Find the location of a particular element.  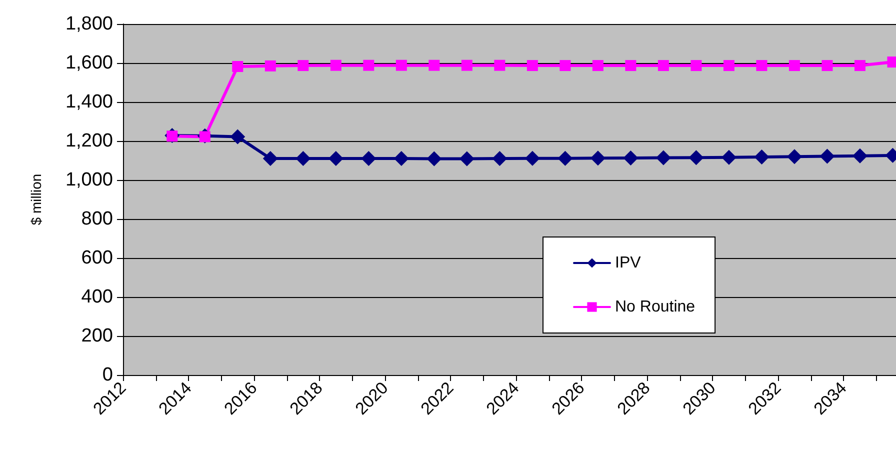

y-tick-label: 1,400 is located at coordinates (89, 102).